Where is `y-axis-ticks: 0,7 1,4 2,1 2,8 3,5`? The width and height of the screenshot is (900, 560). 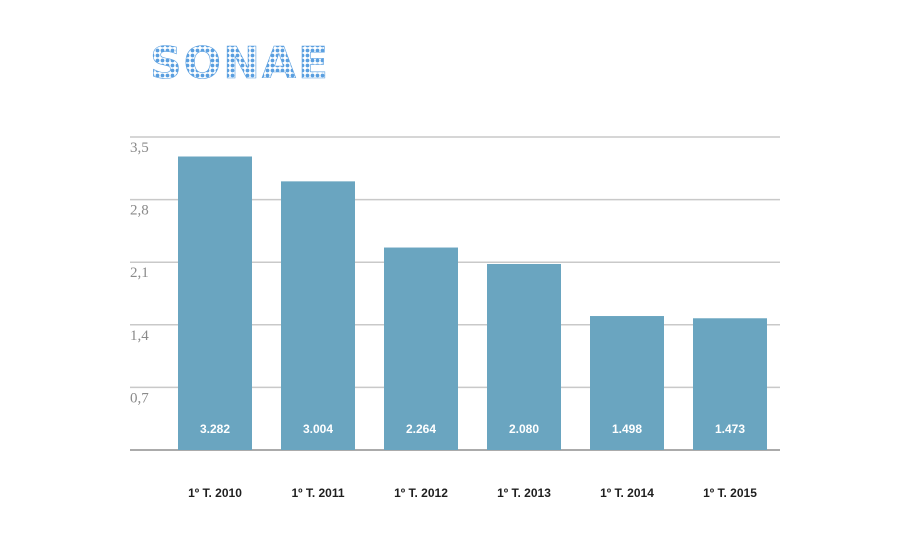
y-axis-ticks: 0,7 1,4 2,1 2,8 3,5 is located at coordinates (139, 273).